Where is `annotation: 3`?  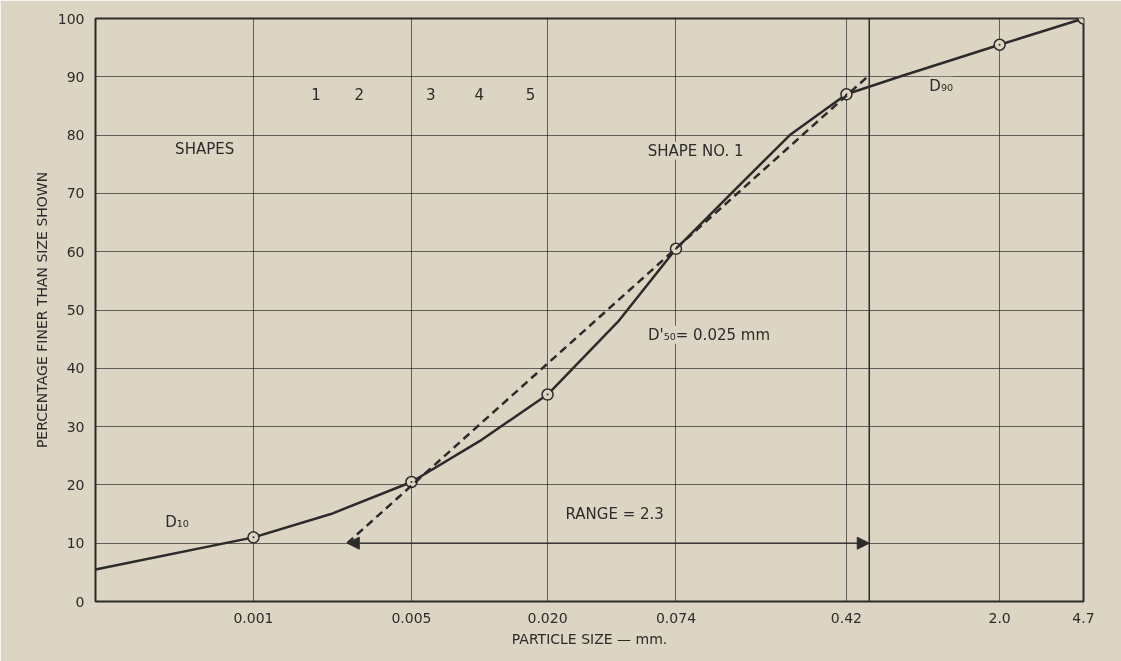 annotation: 3 is located at coordinates (431, 95).